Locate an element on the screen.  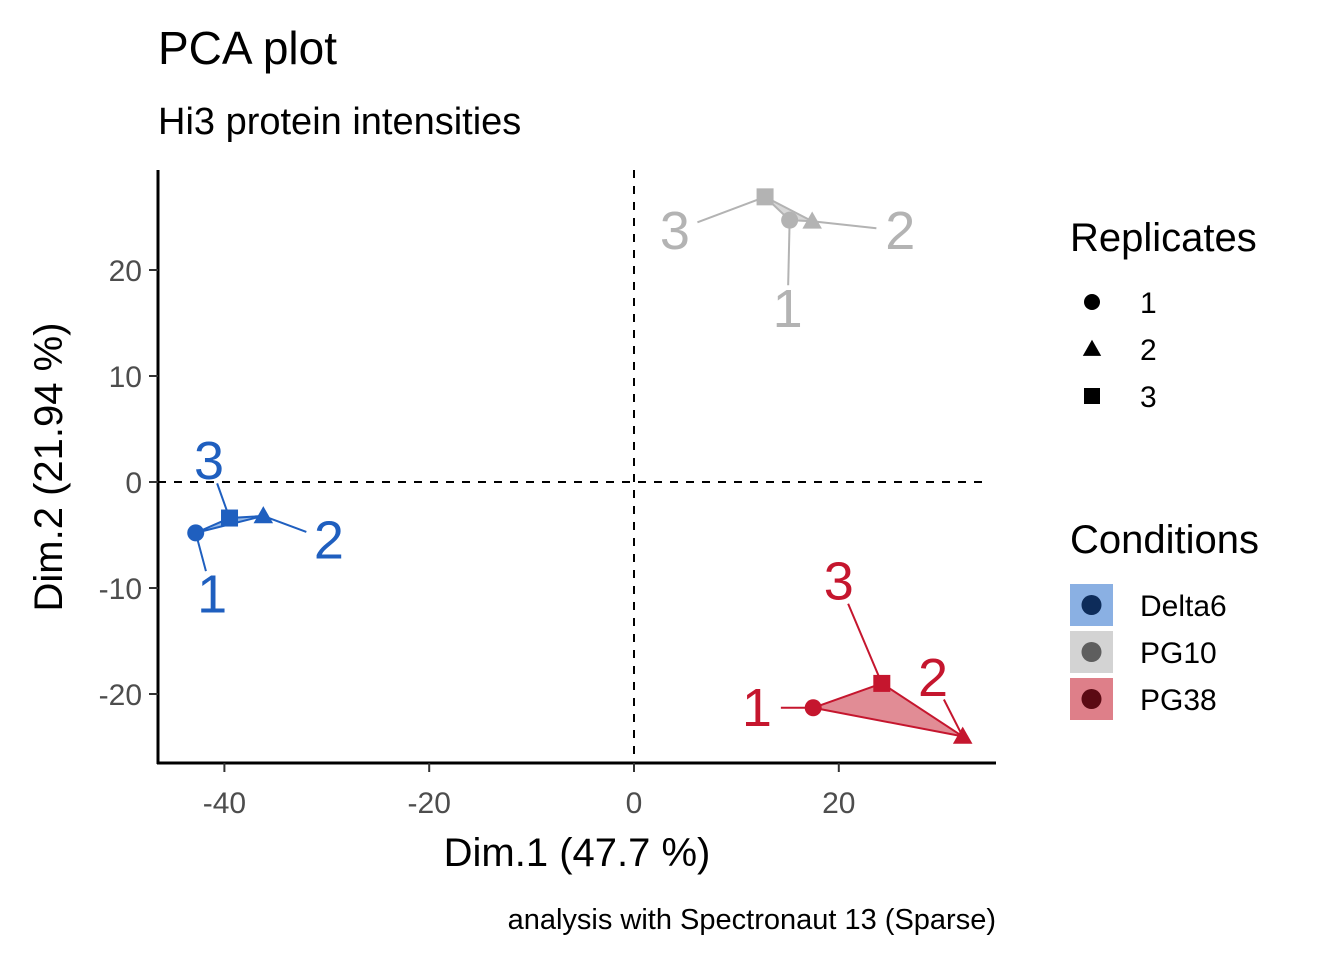
legend-label-replicate: 2 is located at coordinates (1148, 350).